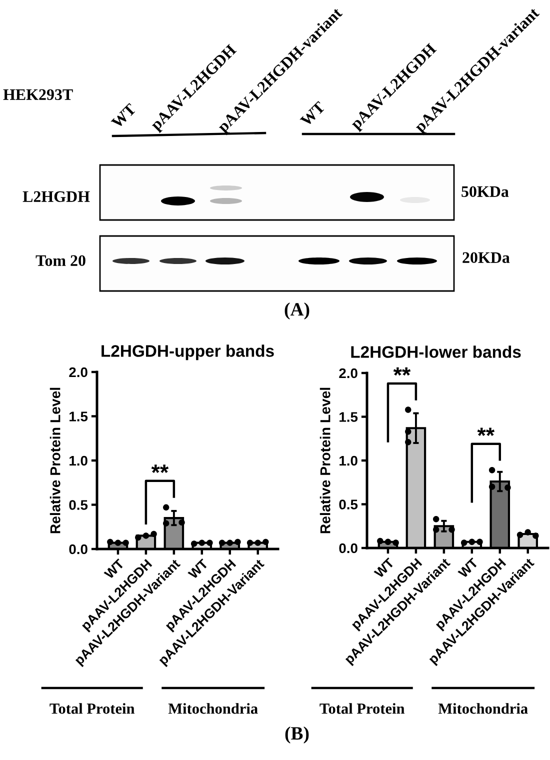 Image resolution: width=550 pixels, height=760 pixels. I want to click on text: 50KDa, so click(485, 191).